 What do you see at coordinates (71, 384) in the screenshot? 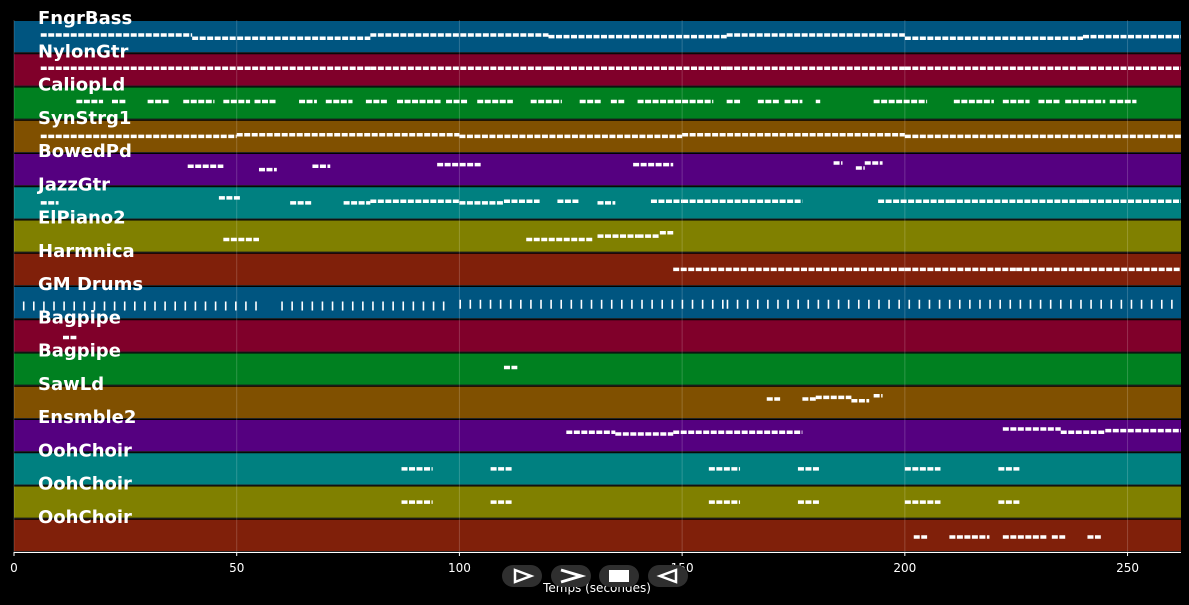
I see `track-label: SawLd` at bounding box center [71, 384].